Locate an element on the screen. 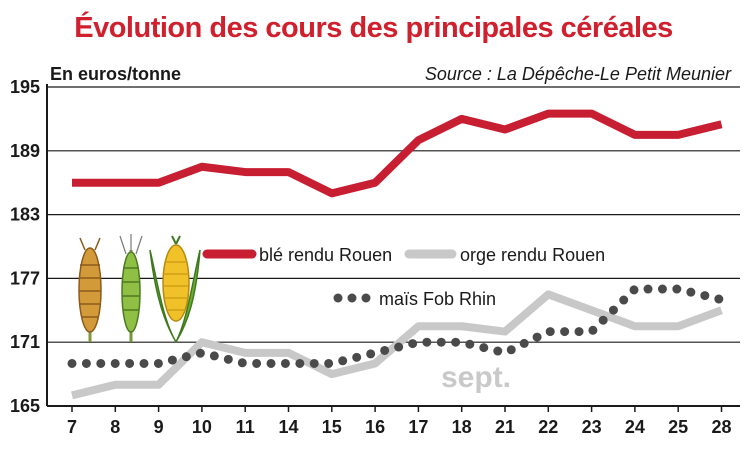  x-tick-label: 8 is located at coordinates (115, 427).